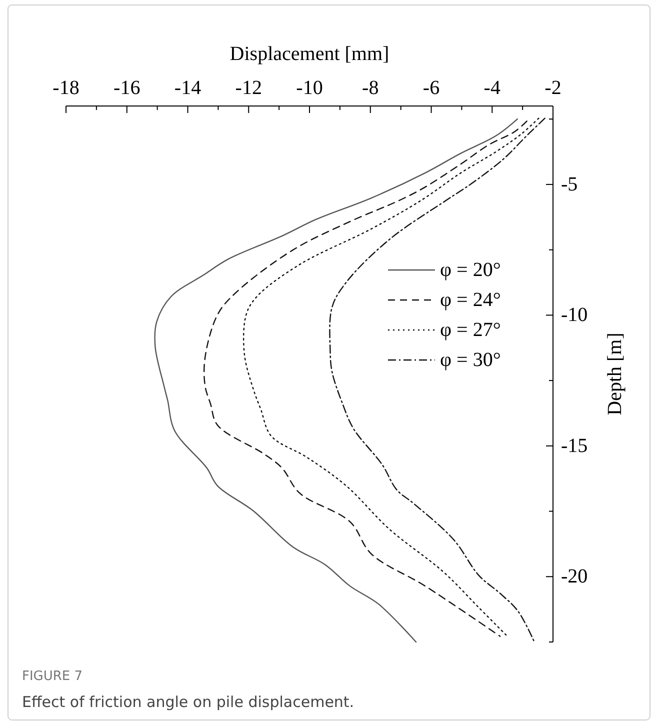 Image resolution: width=658 pixels, height=726 pixels. What do you see at coordinates (569, 184) in the screenshot?
I see `y-tick-label: -5` at bounding box center [569, 184].